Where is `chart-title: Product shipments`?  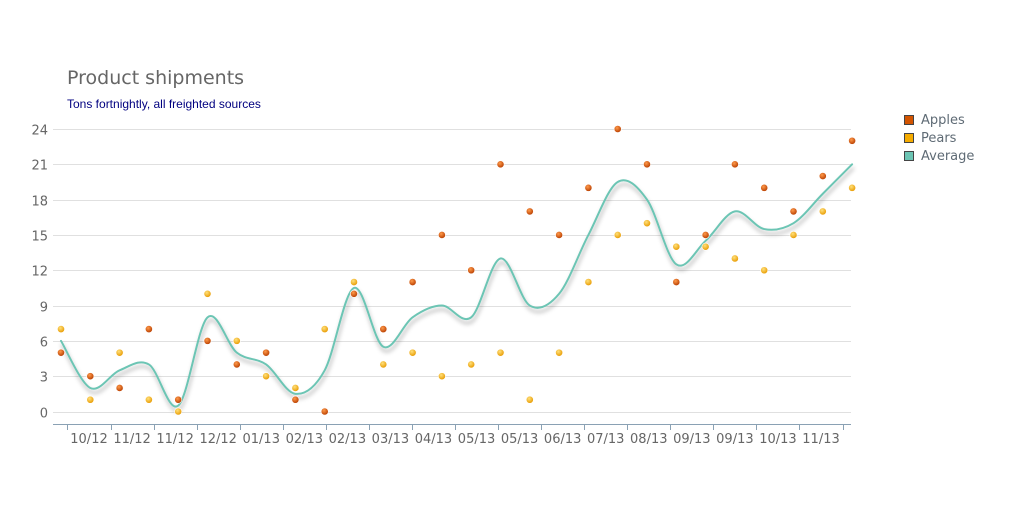
chart-title: Product shipments is located at coordinates (156, 78).